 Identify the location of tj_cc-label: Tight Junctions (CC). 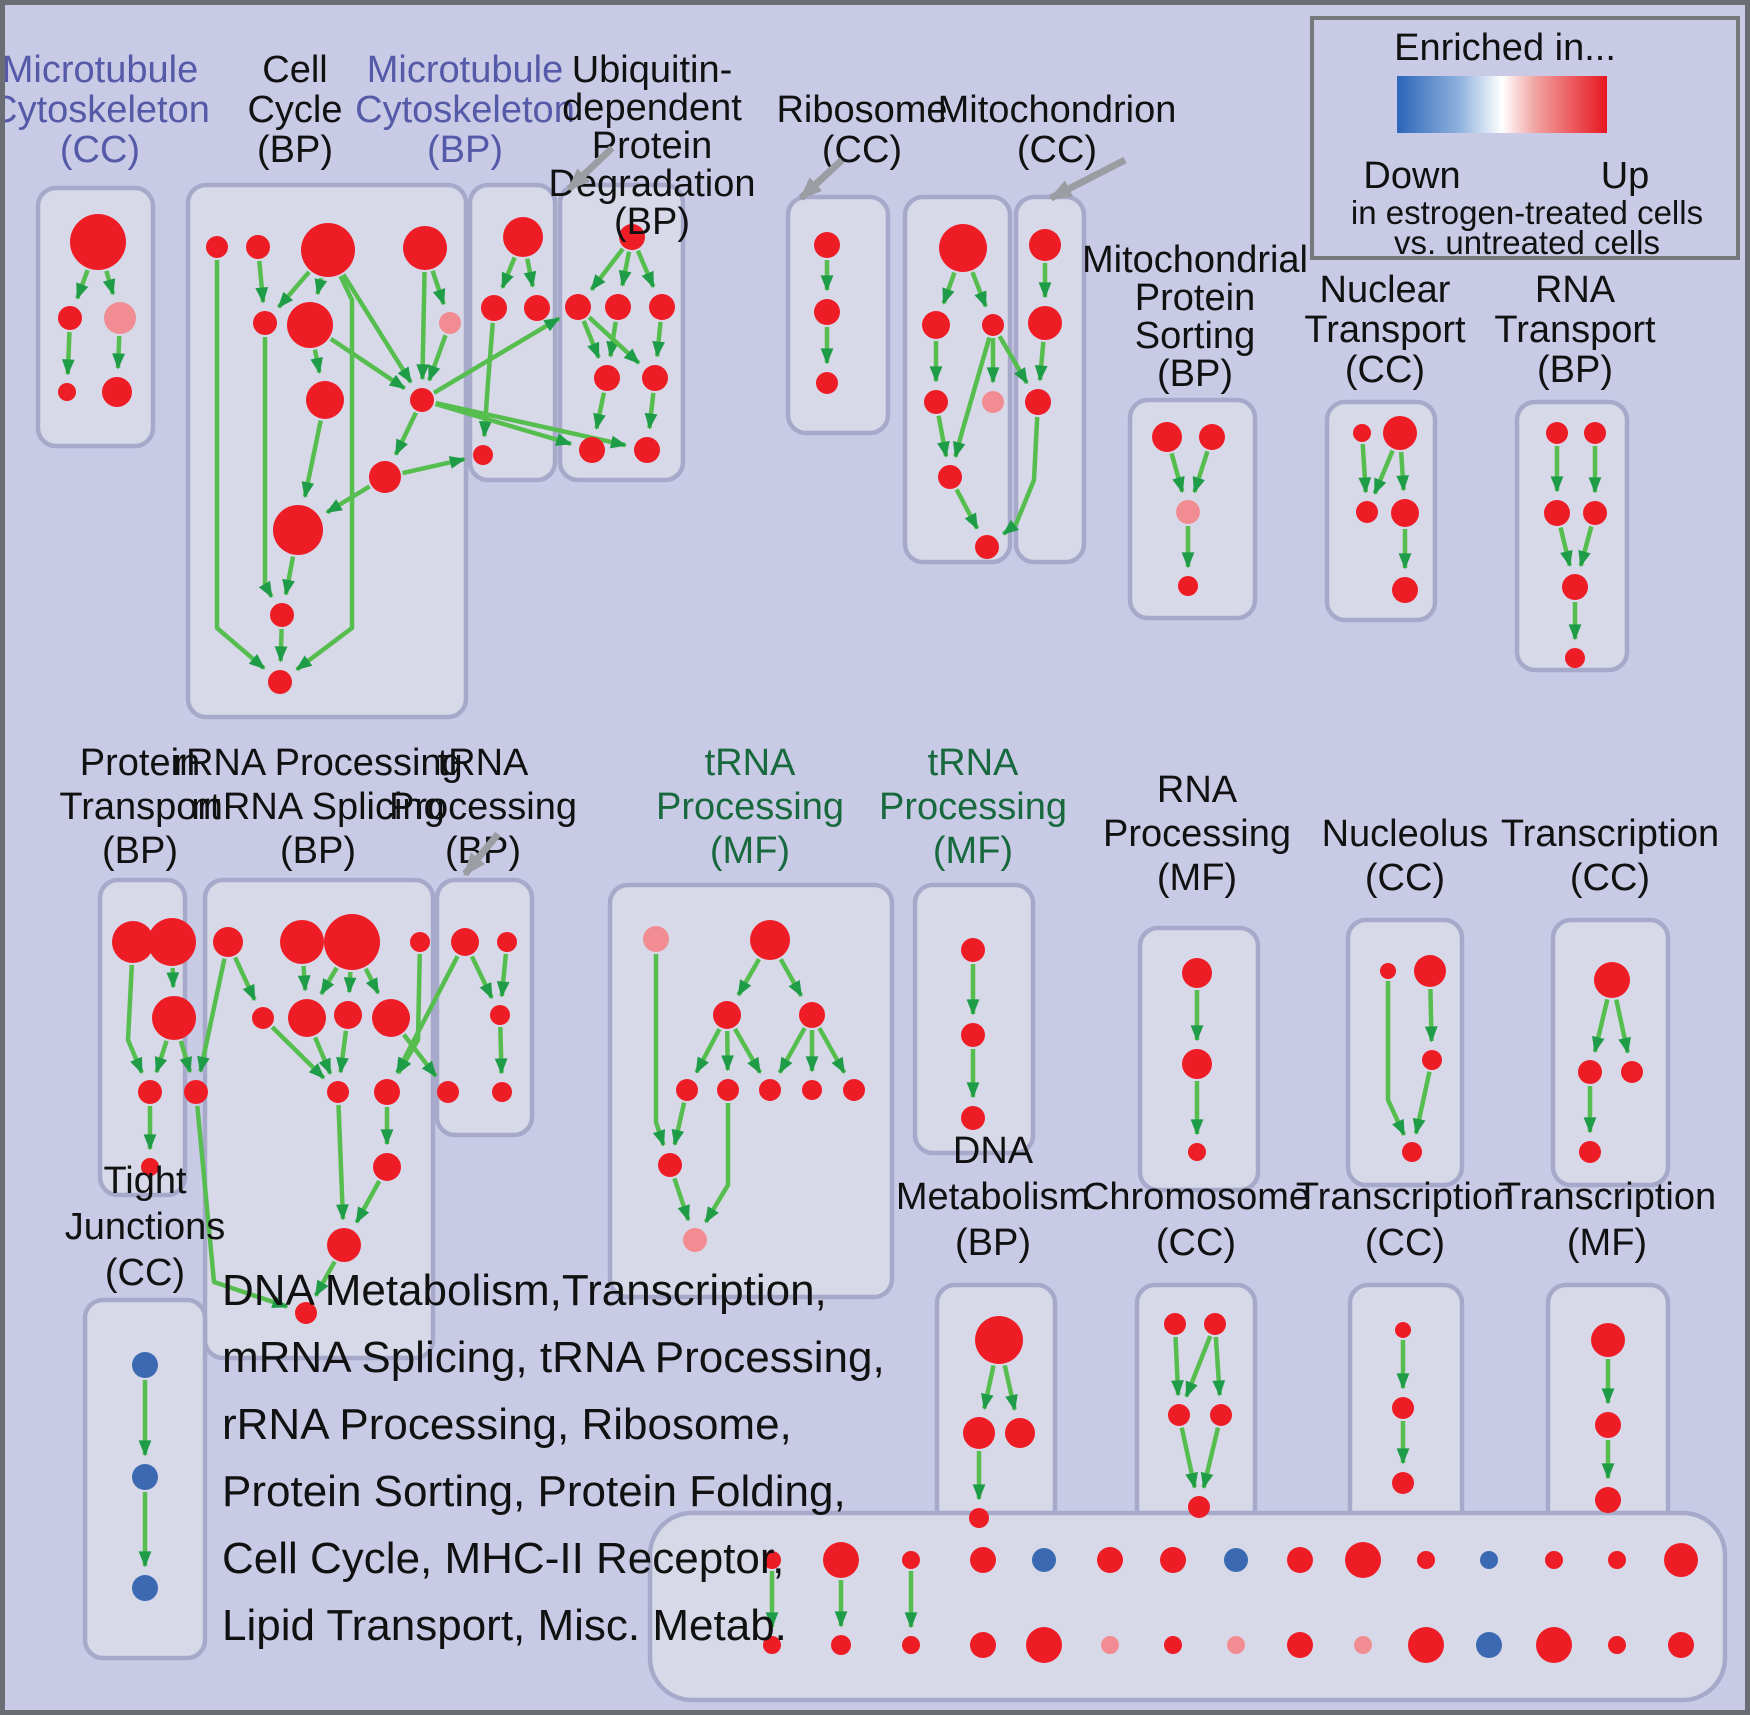
(145, 1227).